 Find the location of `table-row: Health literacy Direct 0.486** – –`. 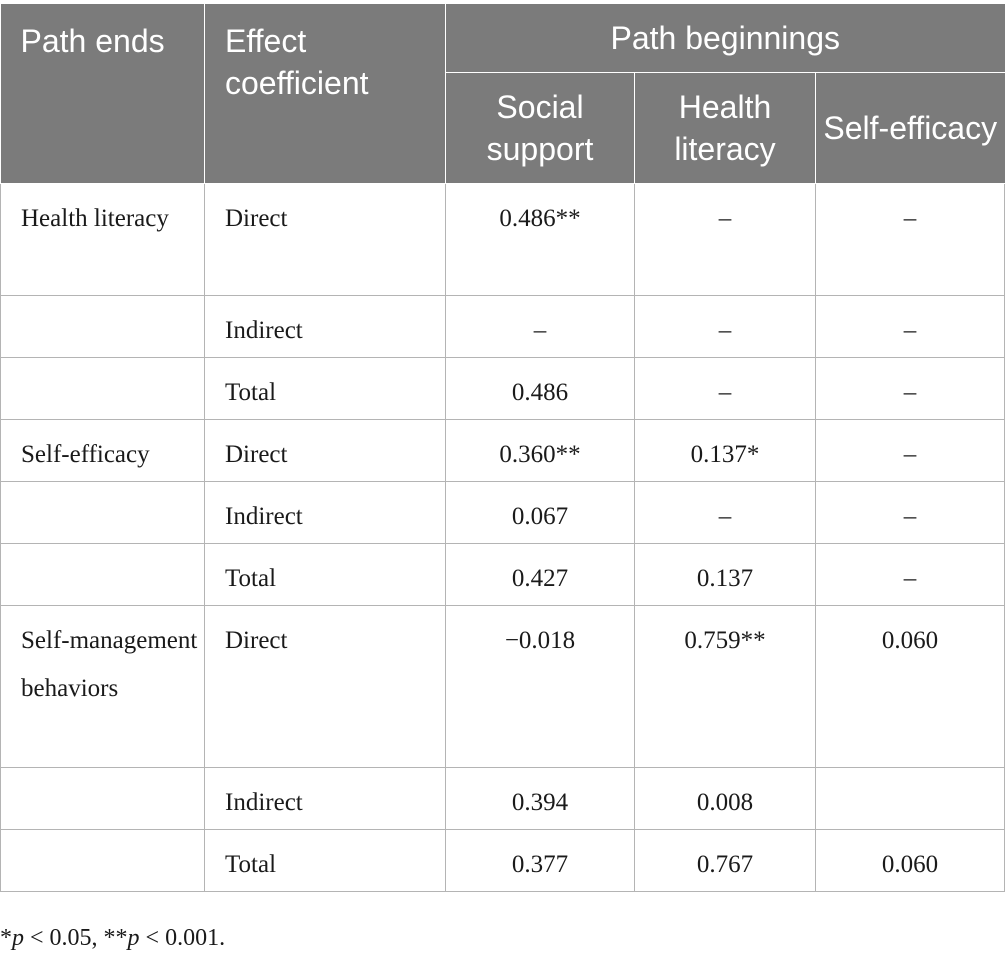

table-row: Health literacy Direct 0.486** – – is located at coordinates (502, 239).